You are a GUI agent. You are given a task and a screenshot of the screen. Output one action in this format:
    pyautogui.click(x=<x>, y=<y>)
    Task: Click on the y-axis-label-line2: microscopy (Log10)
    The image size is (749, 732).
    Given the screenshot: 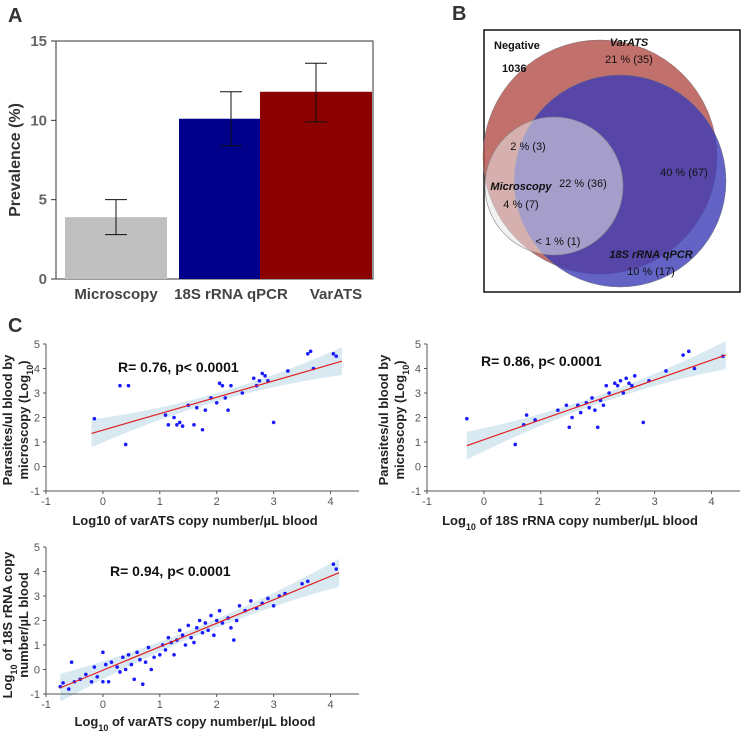 What is the action you would take?
    pyautogui.click(x=25, y=419)
    